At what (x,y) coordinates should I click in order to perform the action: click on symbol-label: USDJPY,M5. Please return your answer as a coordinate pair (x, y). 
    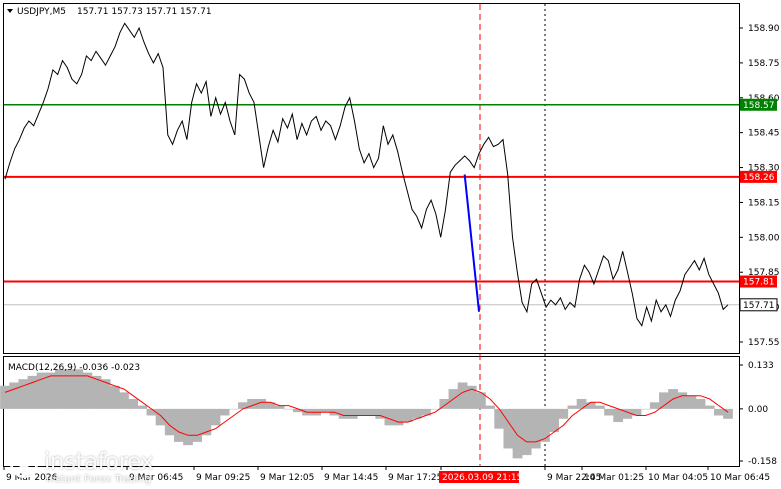
    Looking at the image, I should click on (41, 12).